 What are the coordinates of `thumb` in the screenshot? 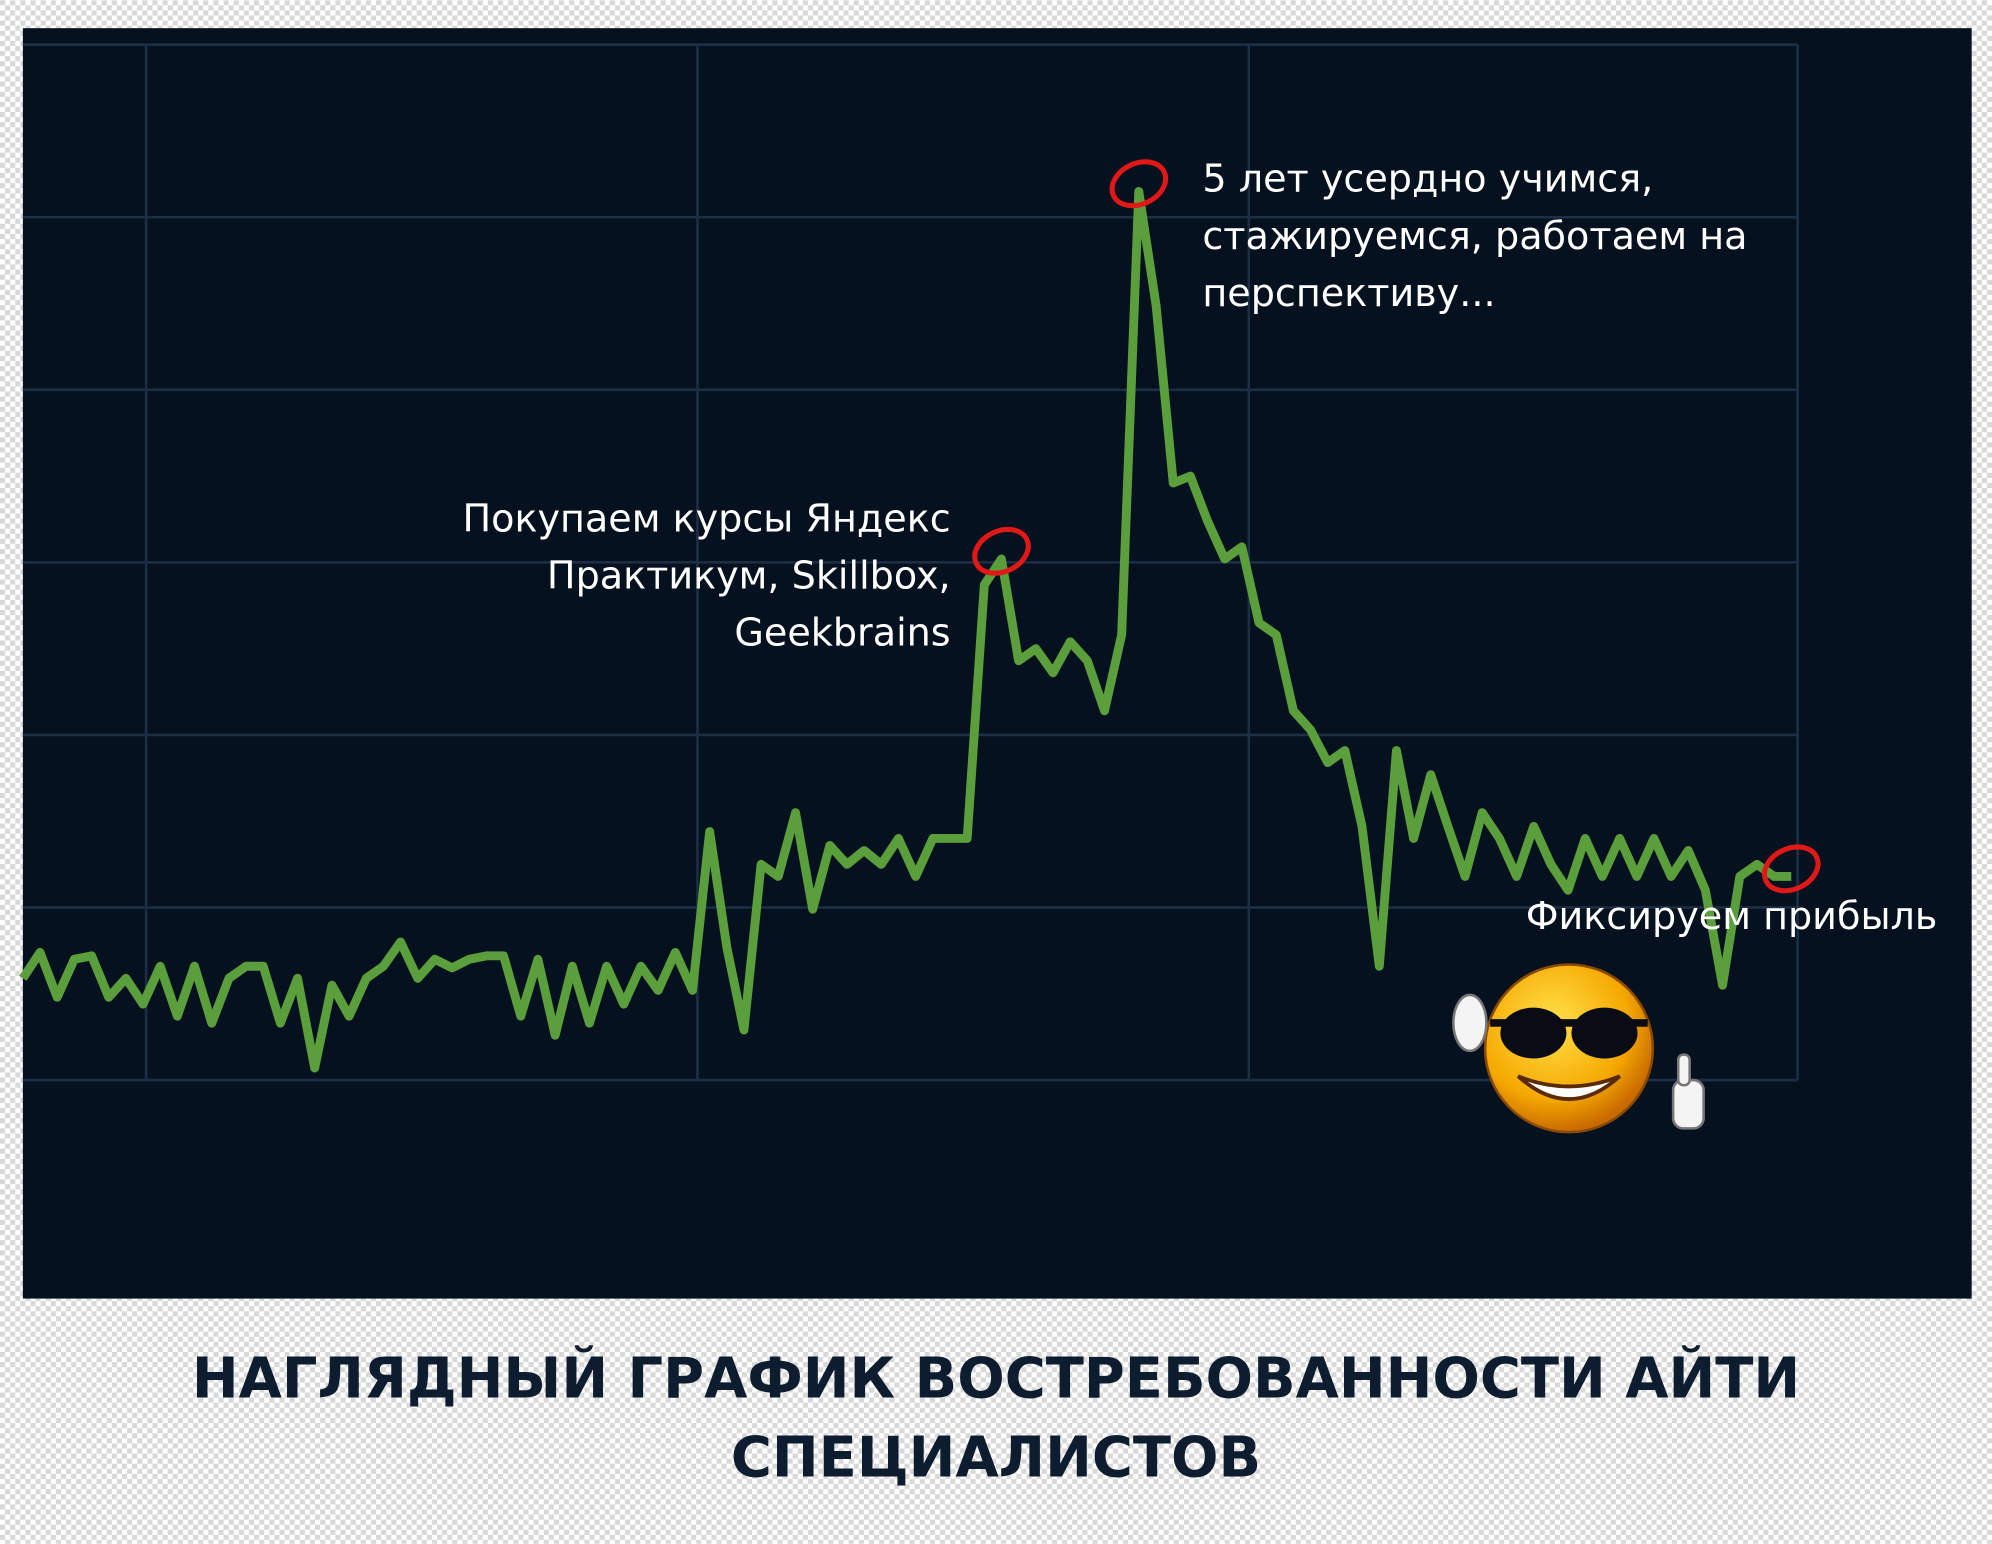 It's located at (1683, 1070).